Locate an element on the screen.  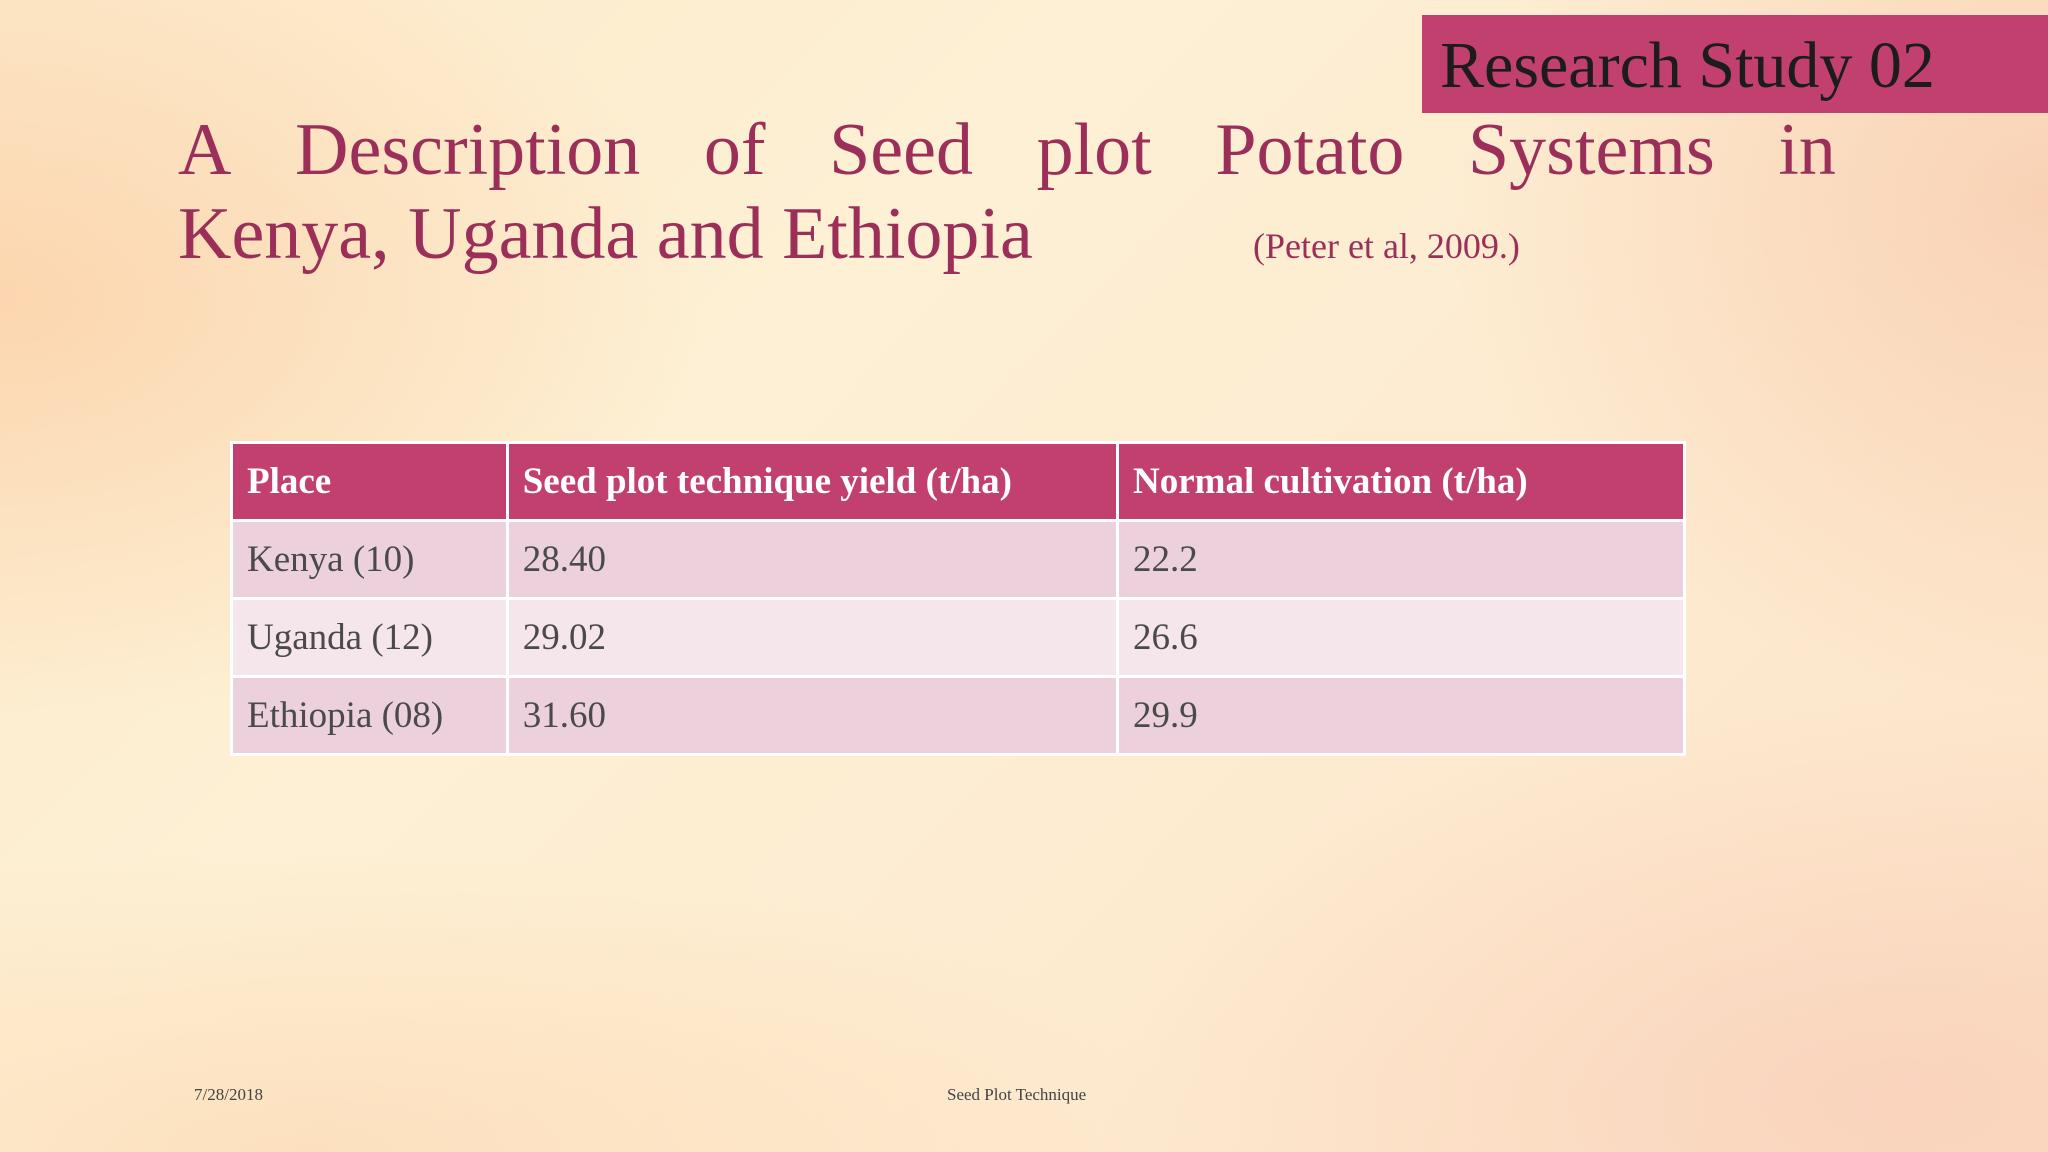
citation: (Peter et al, 2009.) is located at coordinates (1386, 246).